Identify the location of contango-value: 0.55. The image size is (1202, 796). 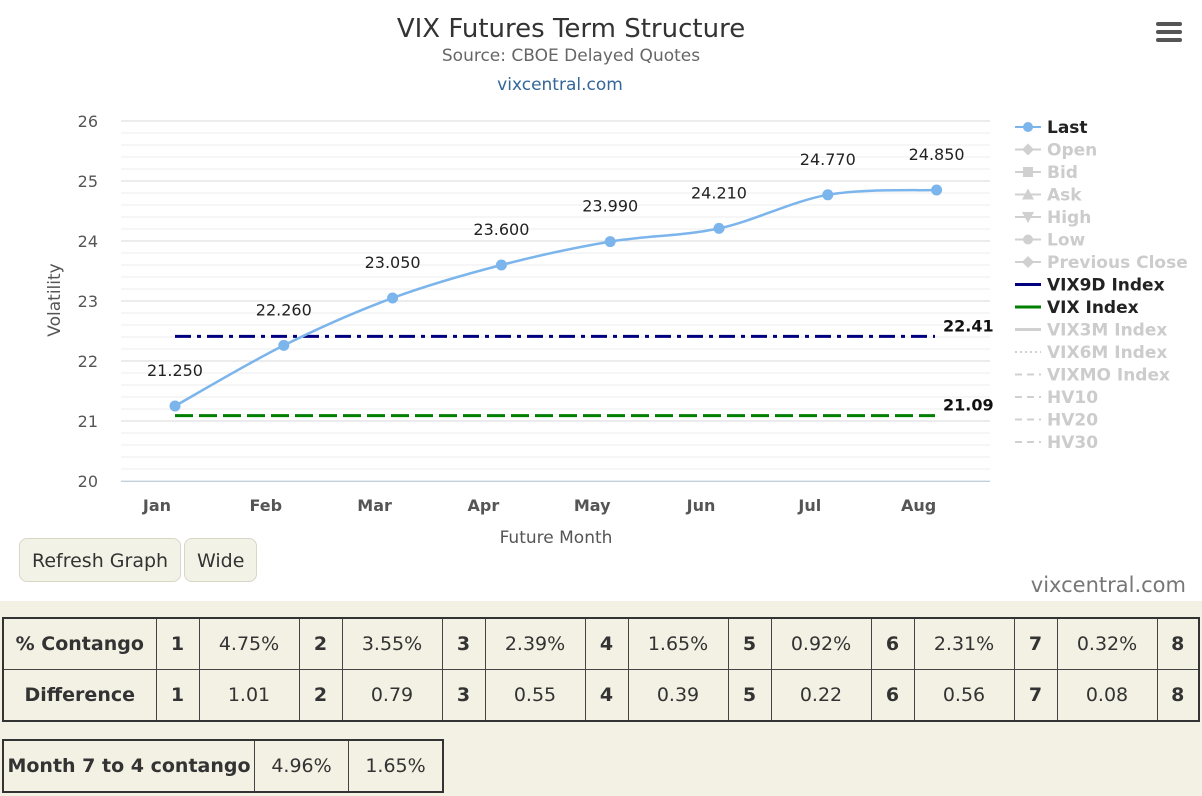
(535, 695).